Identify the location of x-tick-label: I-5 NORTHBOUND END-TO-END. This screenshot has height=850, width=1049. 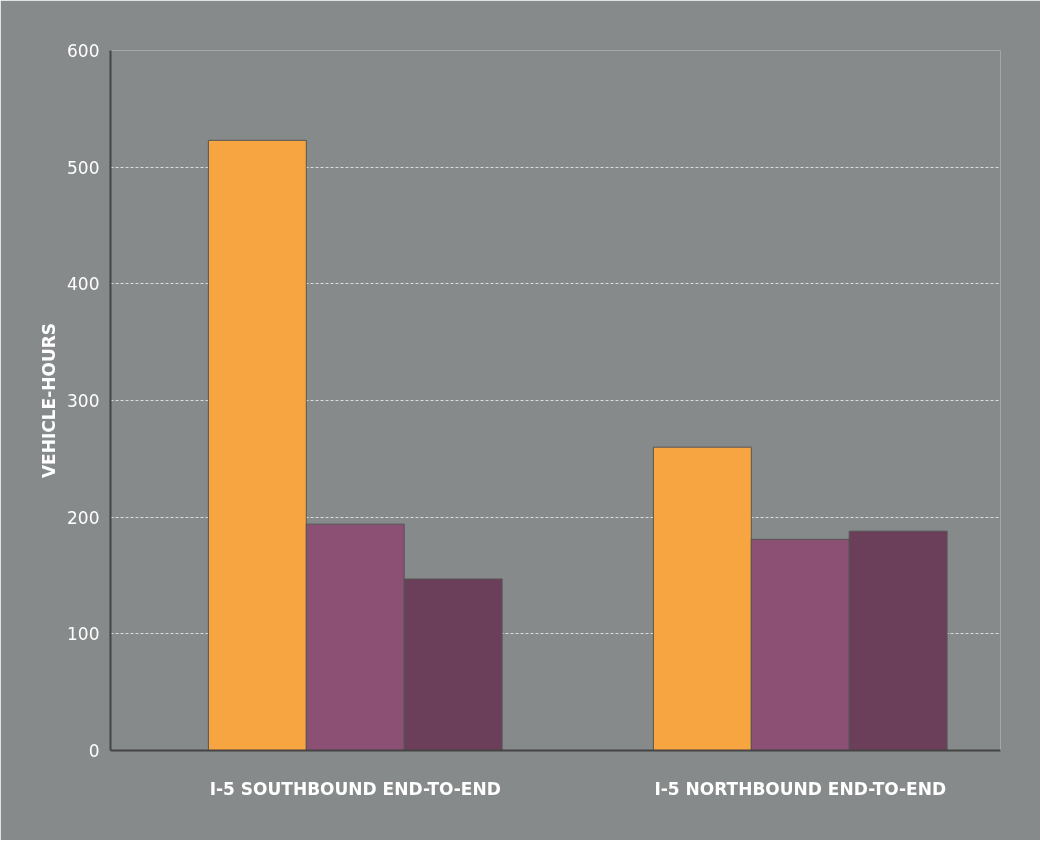
(800, 788).